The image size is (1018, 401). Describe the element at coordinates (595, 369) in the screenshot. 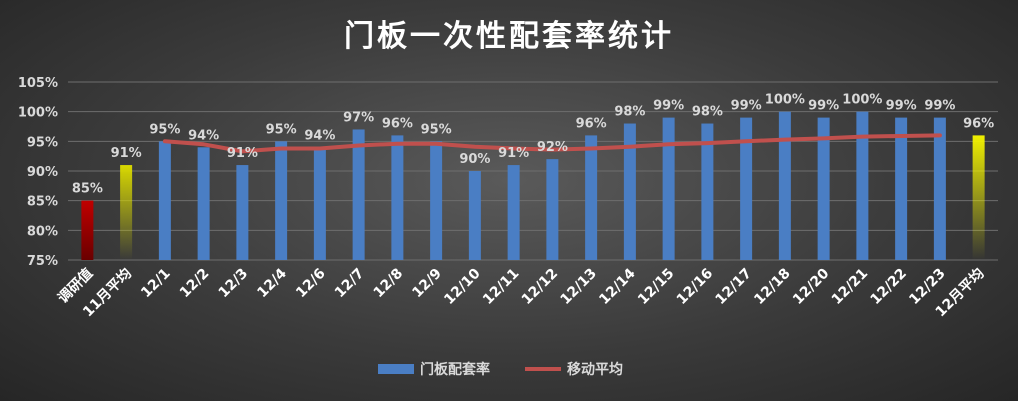

I see `legend-label-line: 移动平均` at that location.